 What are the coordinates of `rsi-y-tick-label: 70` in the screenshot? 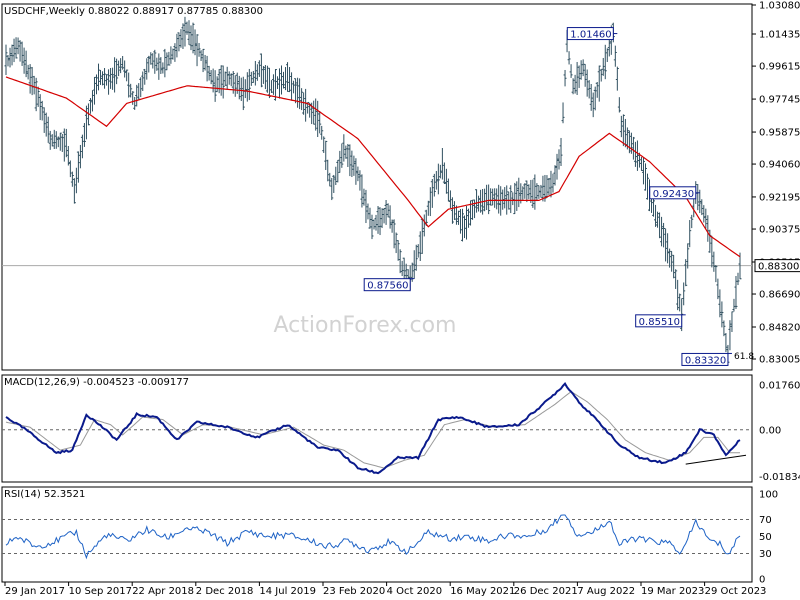 It's located at (765, 520).